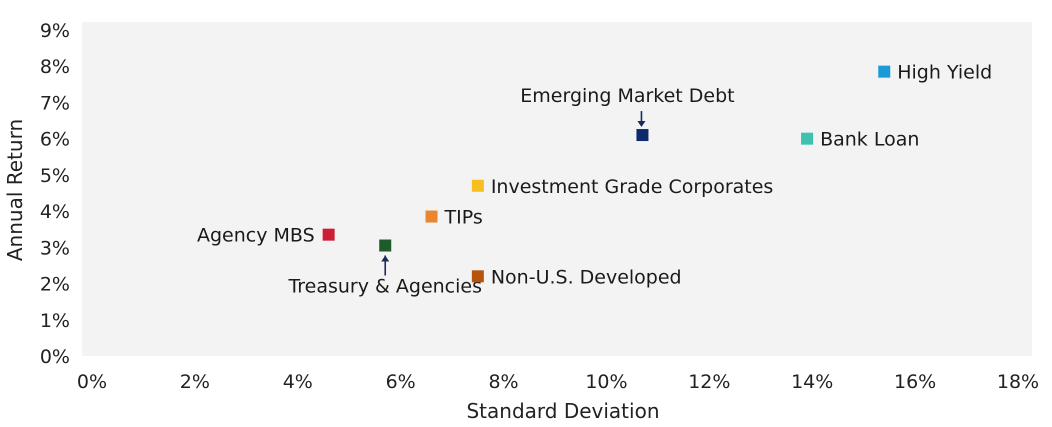 The width and height of the screenshot is (1052, 427). I want to click on y-tick-label: 3%, so click(55, 248).